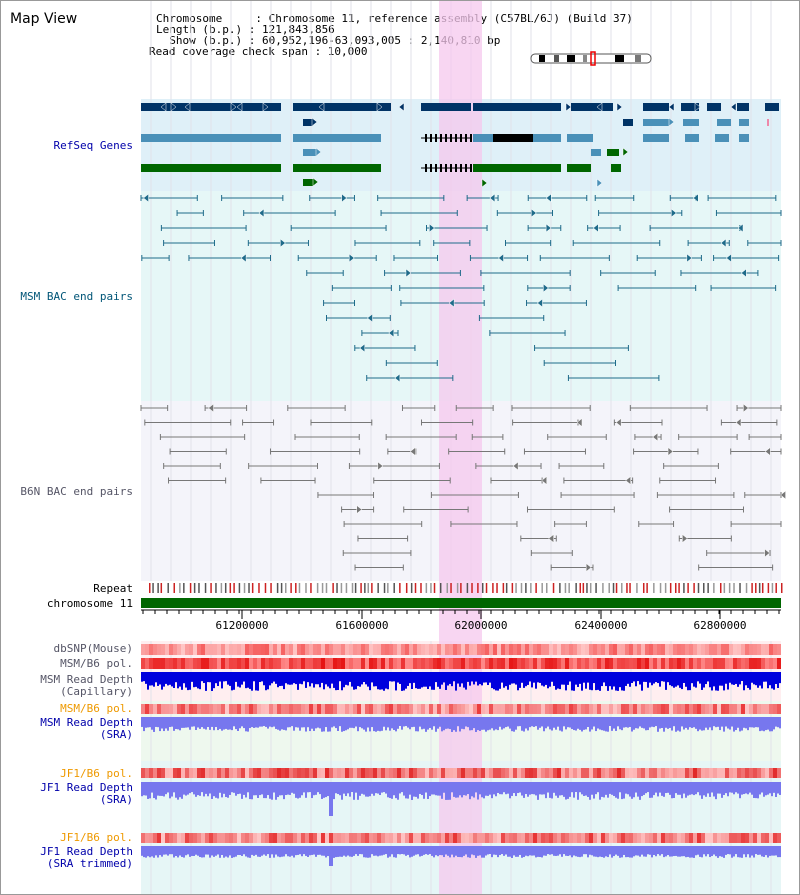  Describe the element at coordinates (556, 58) in the screenshot. I see `ideogram-band` at that location.